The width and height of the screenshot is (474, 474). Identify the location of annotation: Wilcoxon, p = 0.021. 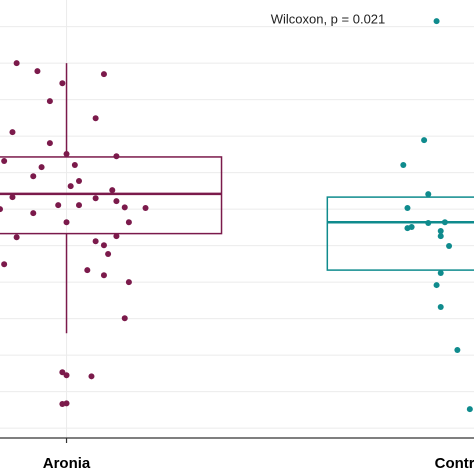
(328, 18).